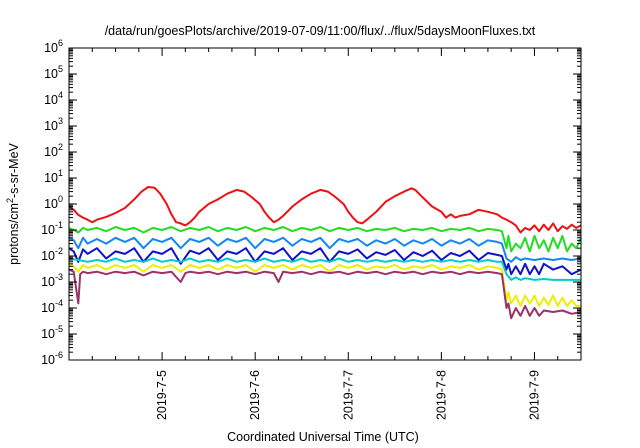 The image size is (640, 448). What do you see at coordinates (534, 395) in the screenshot?
I see `x-tick-label: 2019-7-9` at bounding box center [534, 395].